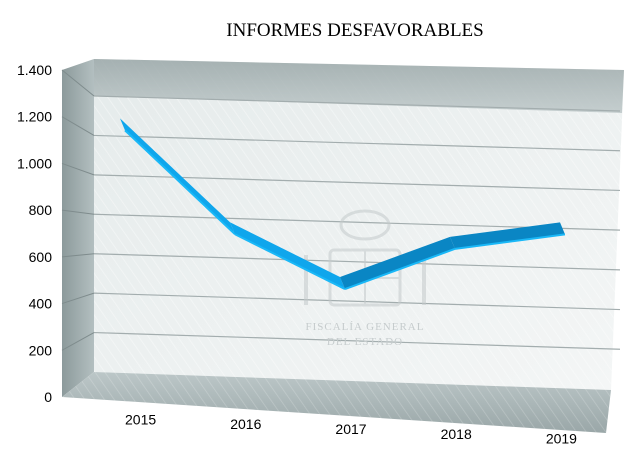 This screenshot has width=638, height=473. I want to click on y-tick-label: 1.200, so click(34, 117).